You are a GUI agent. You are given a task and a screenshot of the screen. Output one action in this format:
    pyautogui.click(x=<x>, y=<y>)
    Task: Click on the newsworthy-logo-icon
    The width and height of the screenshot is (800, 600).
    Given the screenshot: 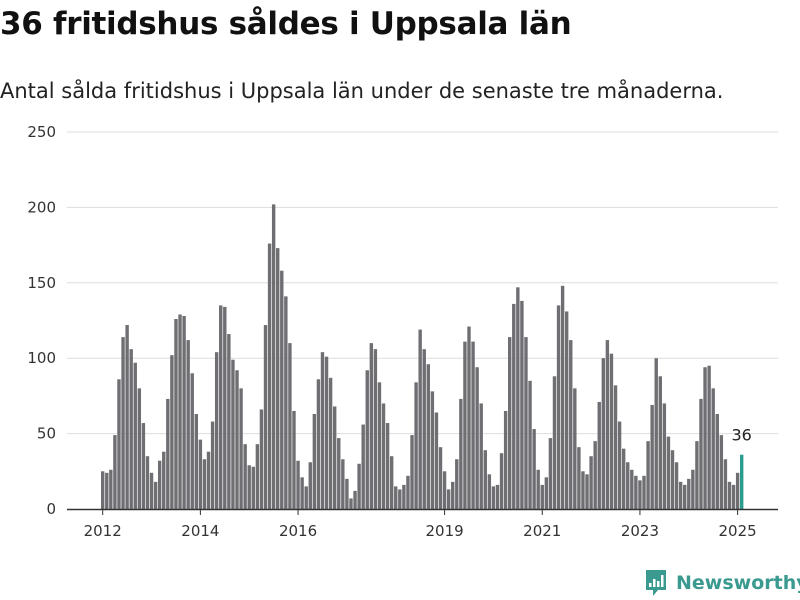 What is the action you would take?
    pyautogui.click(x=656, y=583)
    